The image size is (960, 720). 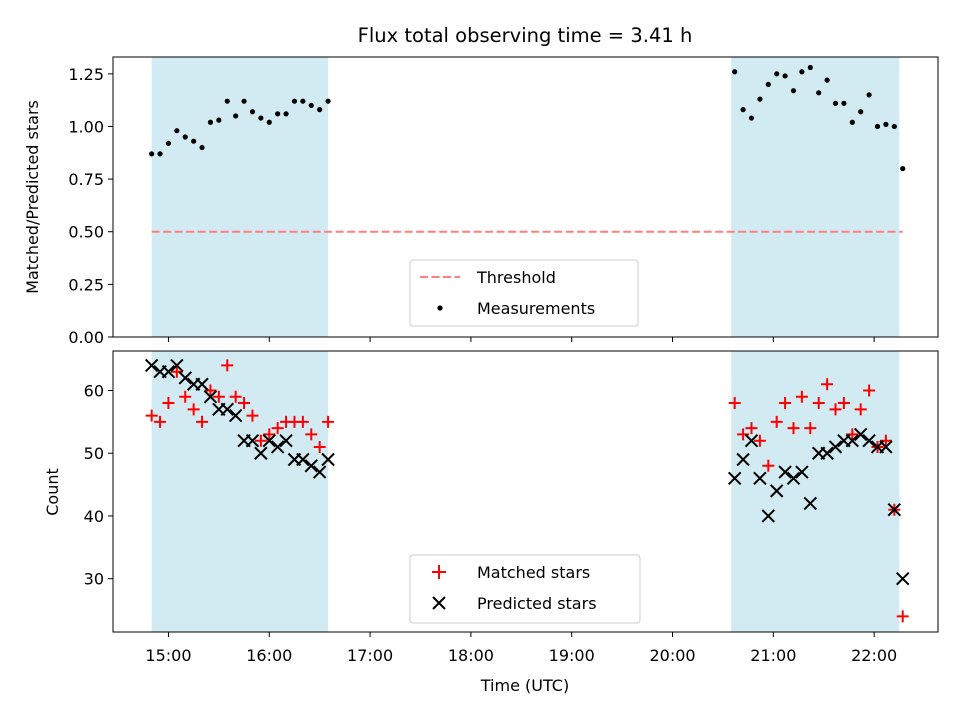 What do you see at coordinates (773, 655) in the screenshot?
I see `x-tick-label: 21:00` at bounding box center [773, 655].